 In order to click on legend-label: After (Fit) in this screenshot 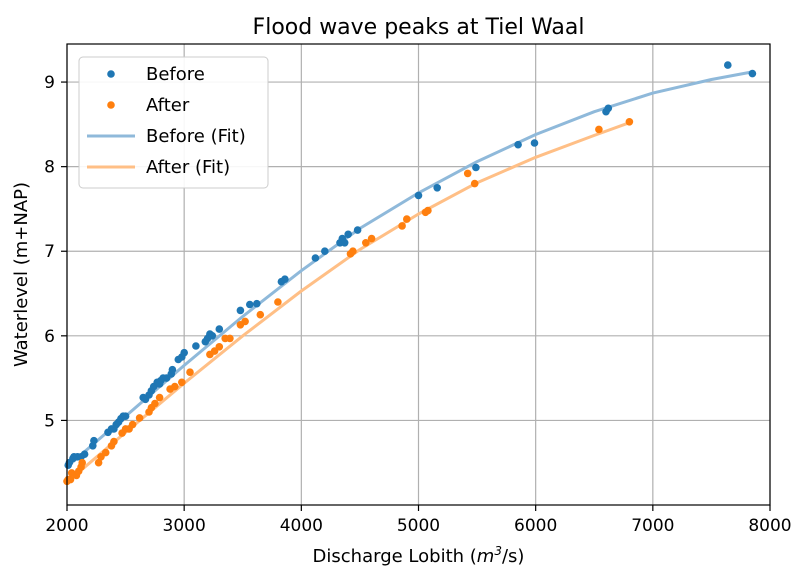, I will do `click(188, 167)`.